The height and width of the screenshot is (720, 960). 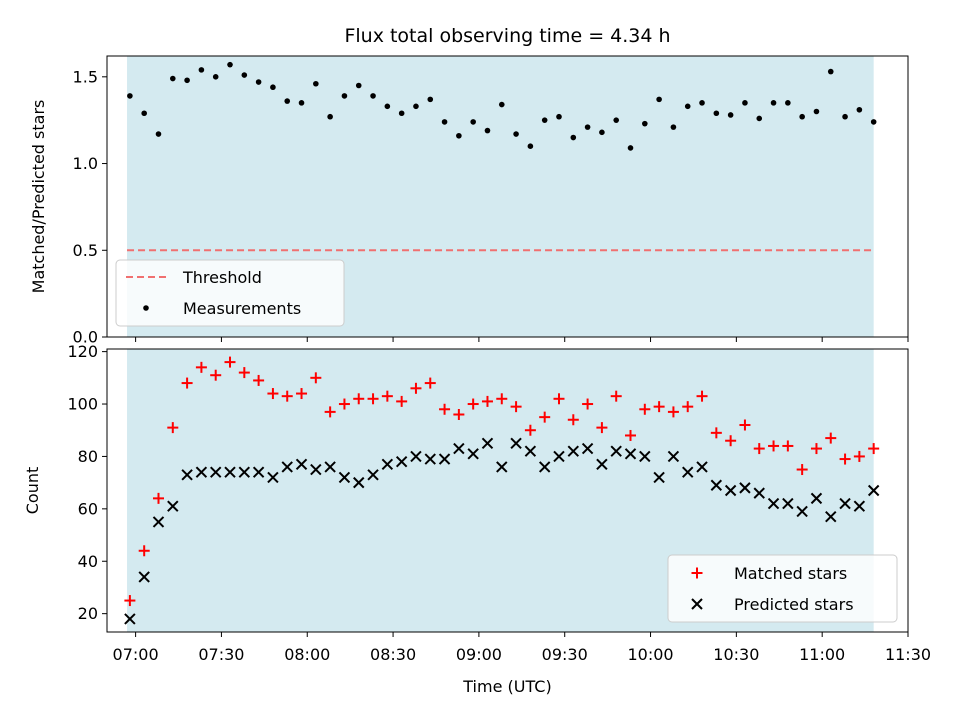 What do you see at coordinates (146, 308) in the screenshot?
I see `measurements-legend-marker` at bounding box center [146, 308].